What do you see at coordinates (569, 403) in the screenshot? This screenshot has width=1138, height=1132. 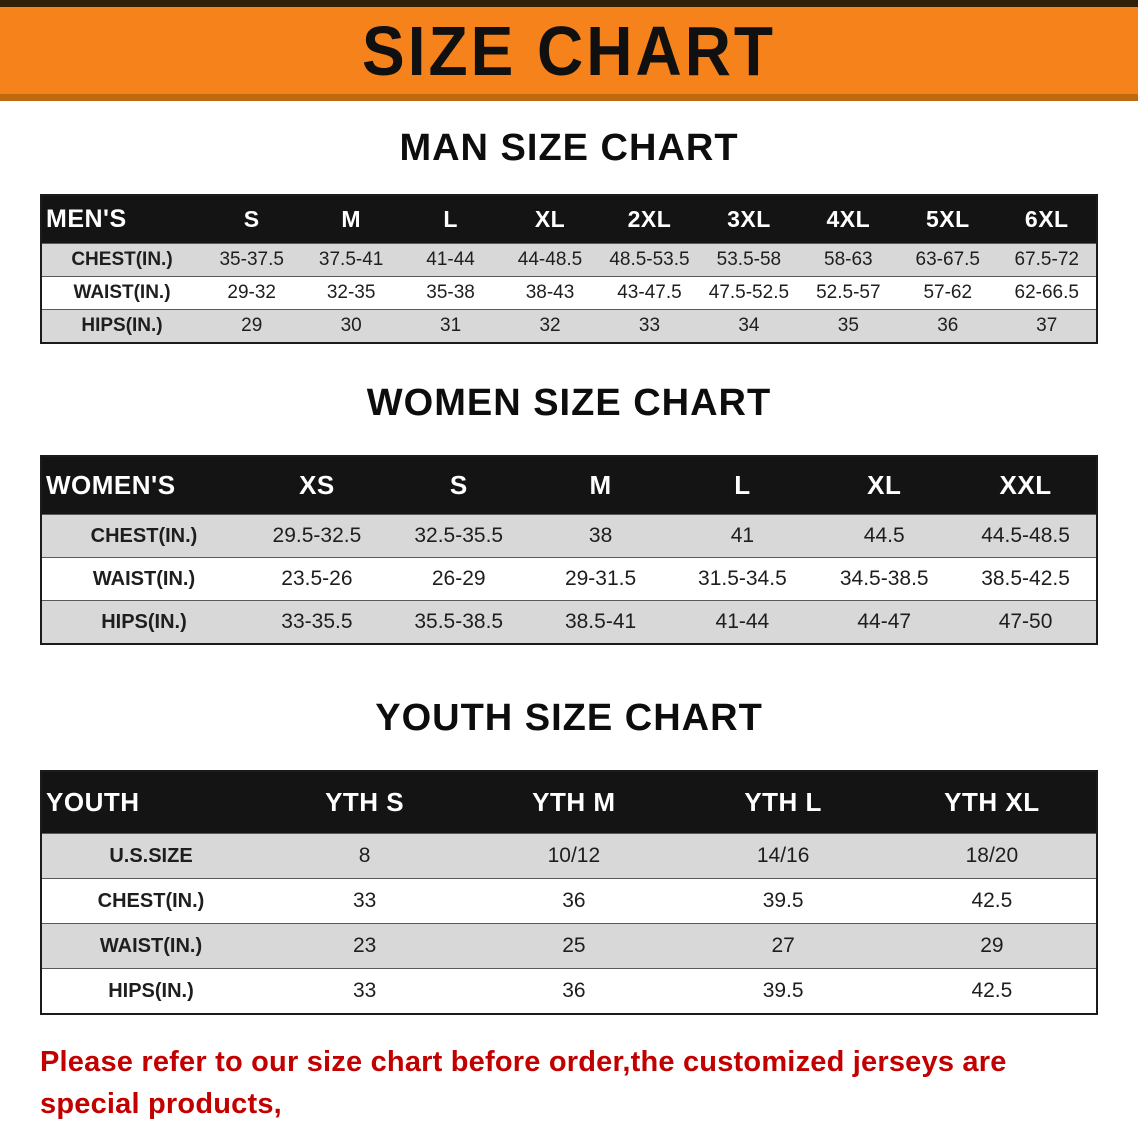 I see `women-size-chart-heading: WOMEN SIZE CHART` at bounding box center [569, 403].